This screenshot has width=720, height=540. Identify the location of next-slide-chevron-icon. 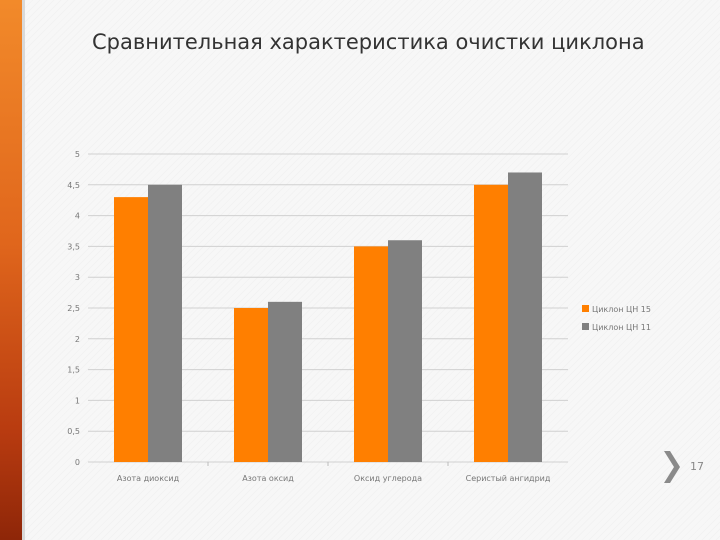
(672, 467).